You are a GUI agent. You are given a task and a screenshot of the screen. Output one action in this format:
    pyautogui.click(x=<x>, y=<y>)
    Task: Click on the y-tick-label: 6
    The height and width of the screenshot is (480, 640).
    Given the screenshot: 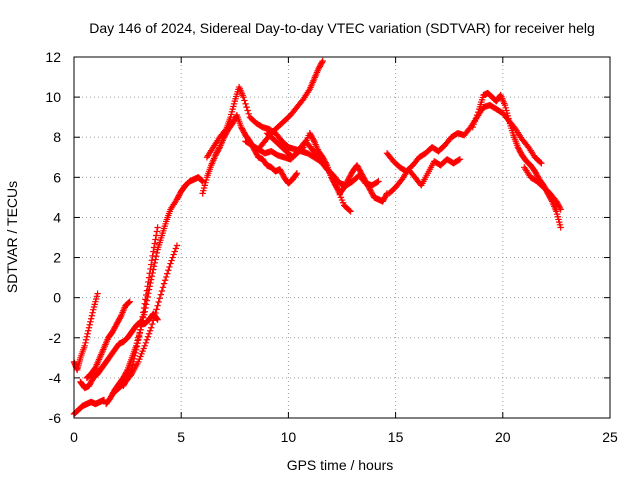 What is the action you would take?
    pyautogui.click(x=57, y=177)
    